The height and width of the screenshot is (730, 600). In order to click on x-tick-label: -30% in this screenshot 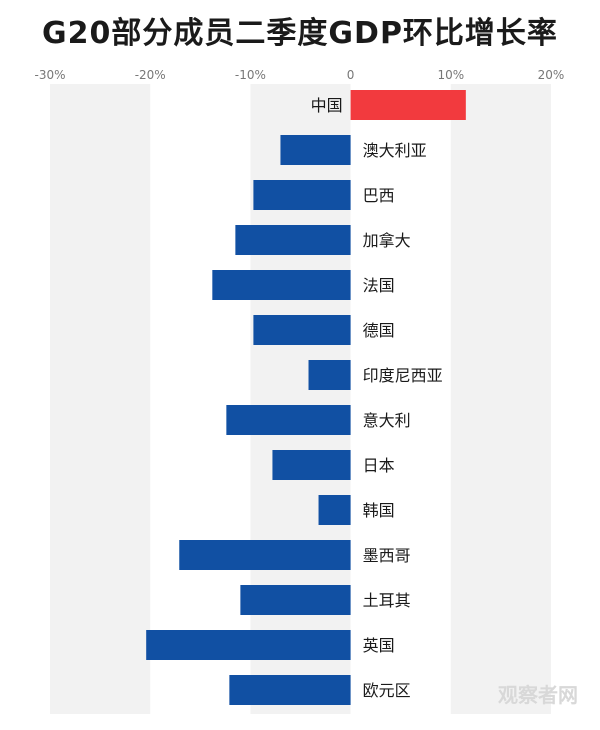, I will do `click(49, 75)`.